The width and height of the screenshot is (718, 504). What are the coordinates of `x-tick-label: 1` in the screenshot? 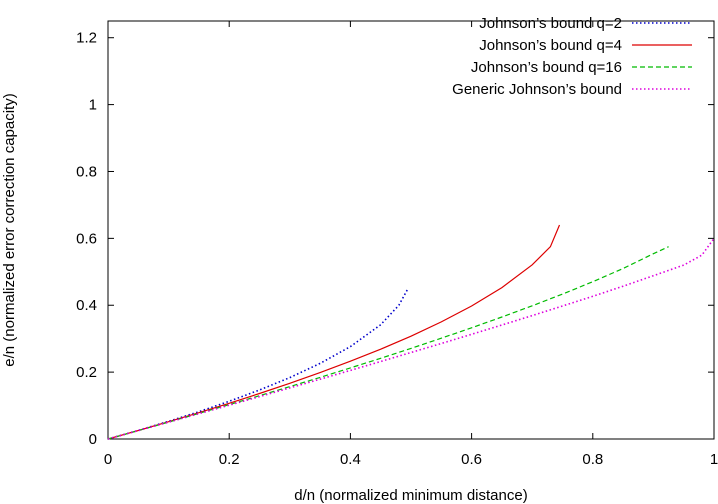 It's located at (714, 459).